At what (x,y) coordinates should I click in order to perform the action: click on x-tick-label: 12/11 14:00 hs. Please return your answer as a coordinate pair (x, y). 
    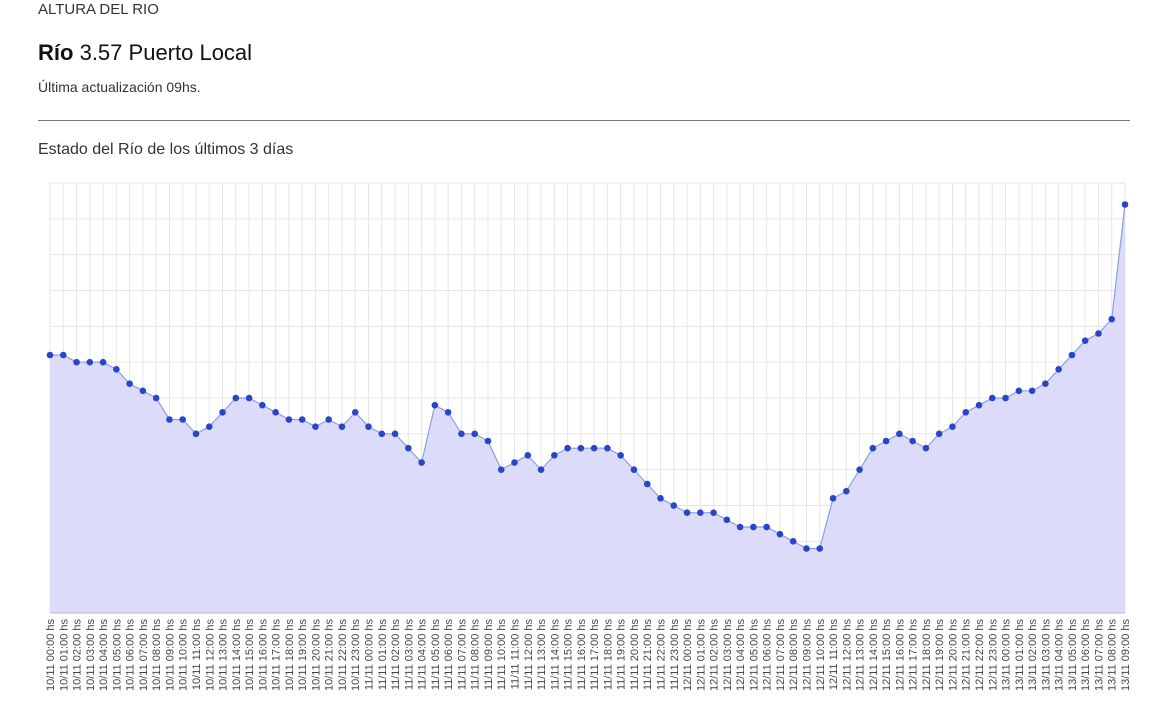
    Looking at the image, I should click on (874, 655).